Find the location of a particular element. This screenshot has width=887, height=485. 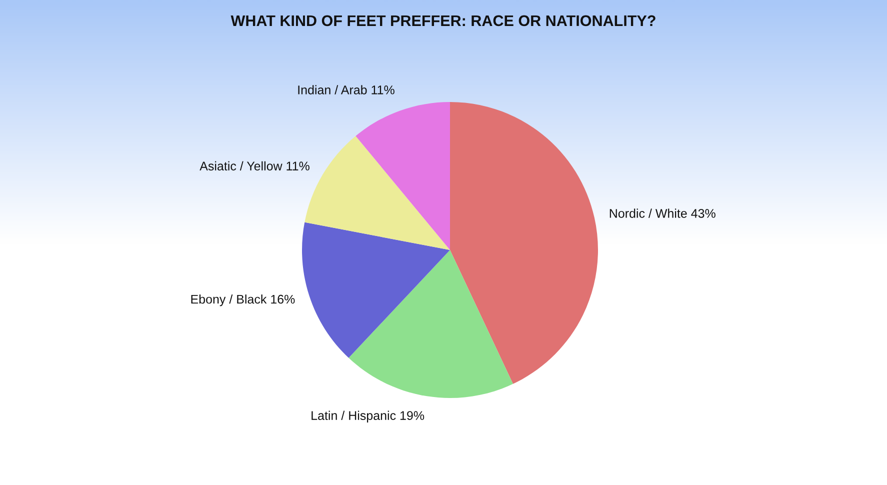

slice-label: Nordic / White 43% is located at coordinates (663, 213).